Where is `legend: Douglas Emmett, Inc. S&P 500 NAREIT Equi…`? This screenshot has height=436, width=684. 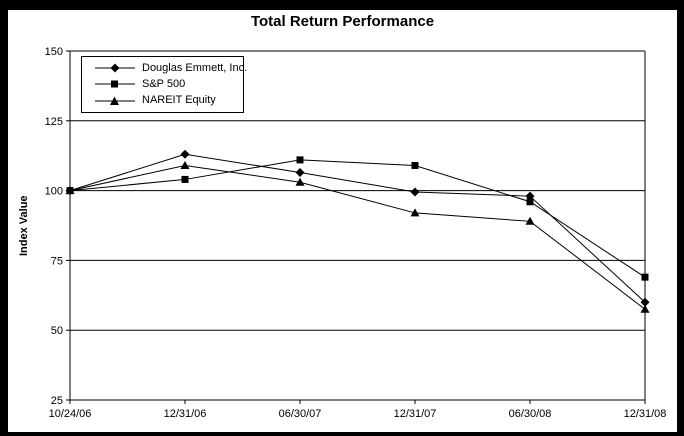
legend: Douglas Emmett, Inc. S&P 500 NAREIT Equi… is located at coordinates (164, 84).